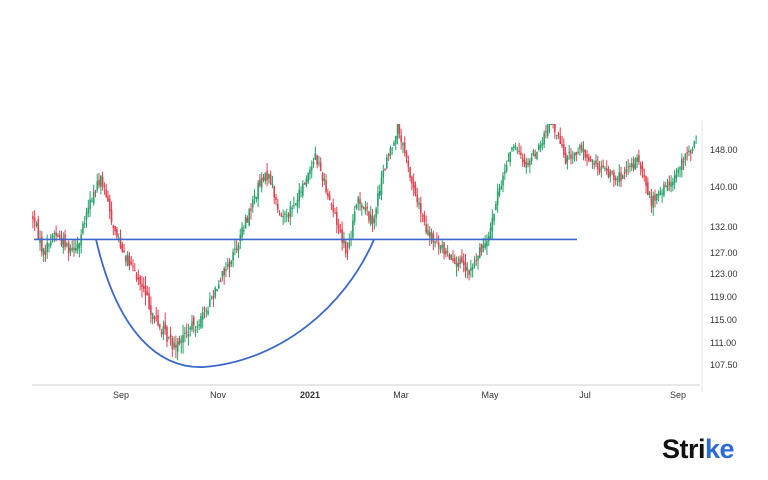  Describe the element at coordinates (678, 395) in the screenshot. I see `x-tick-label: Sep` at that location.